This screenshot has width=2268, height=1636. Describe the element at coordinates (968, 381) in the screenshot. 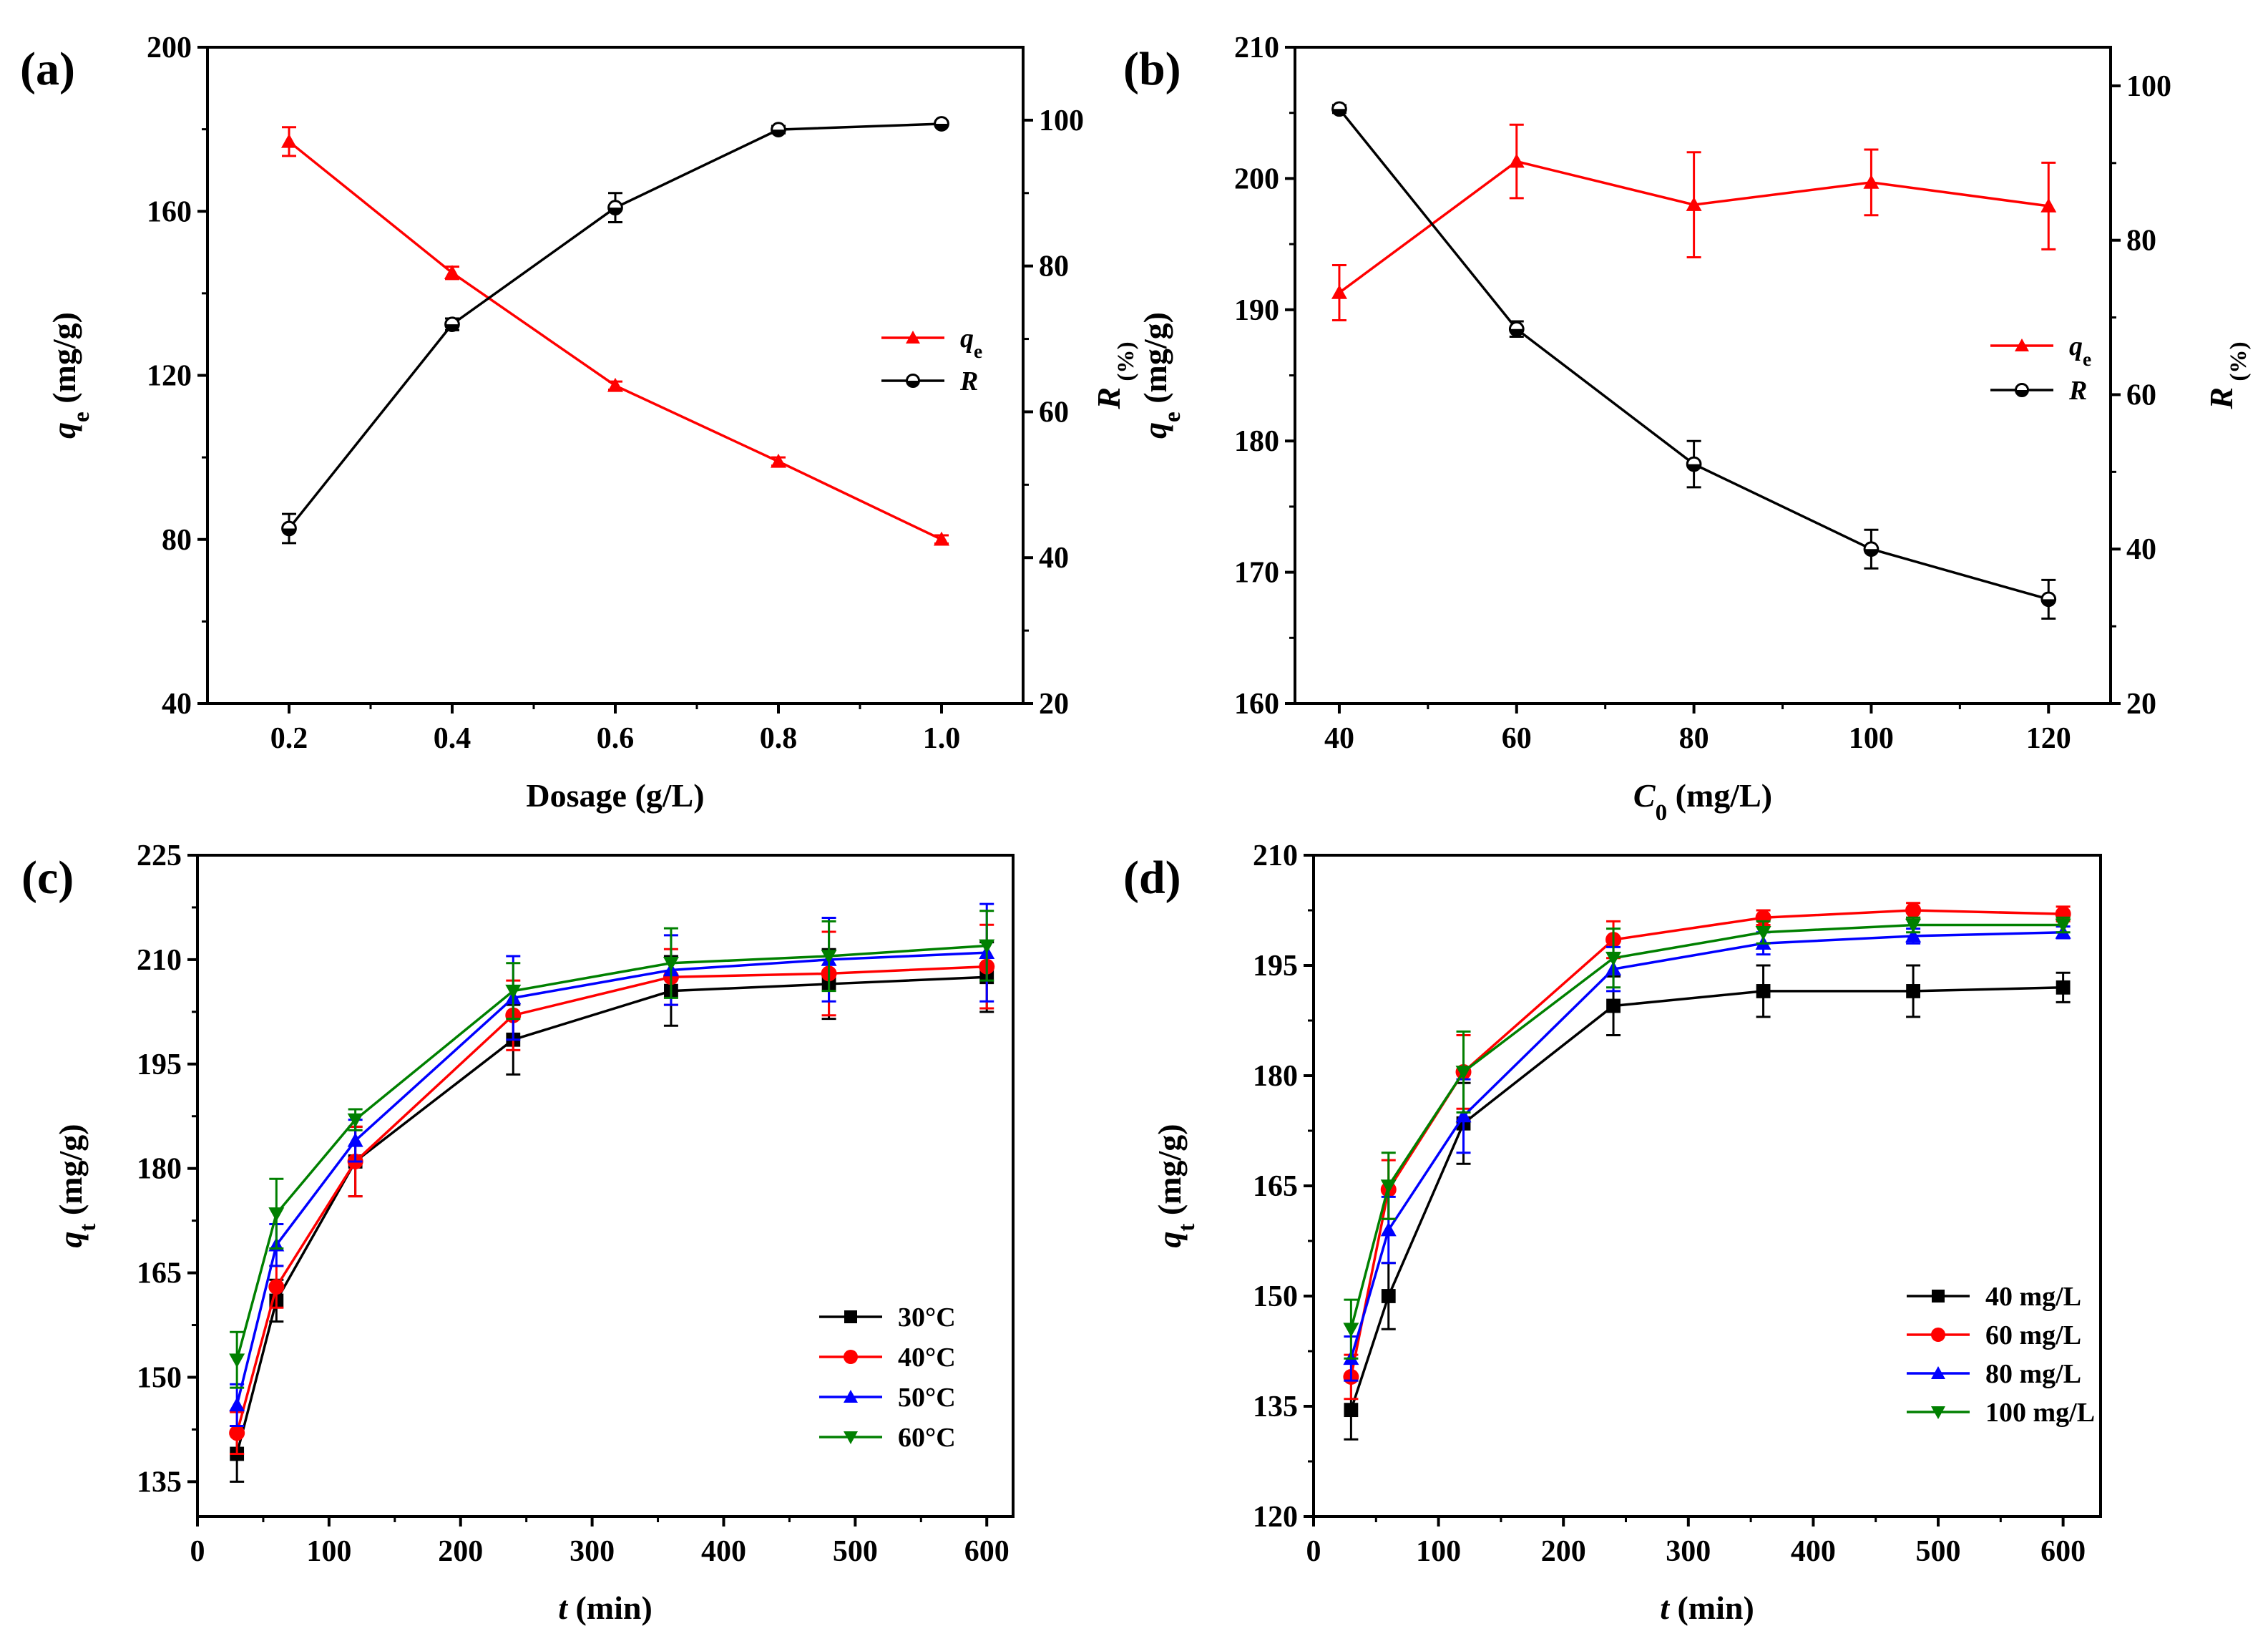

I see `legend-label: R` at that location.